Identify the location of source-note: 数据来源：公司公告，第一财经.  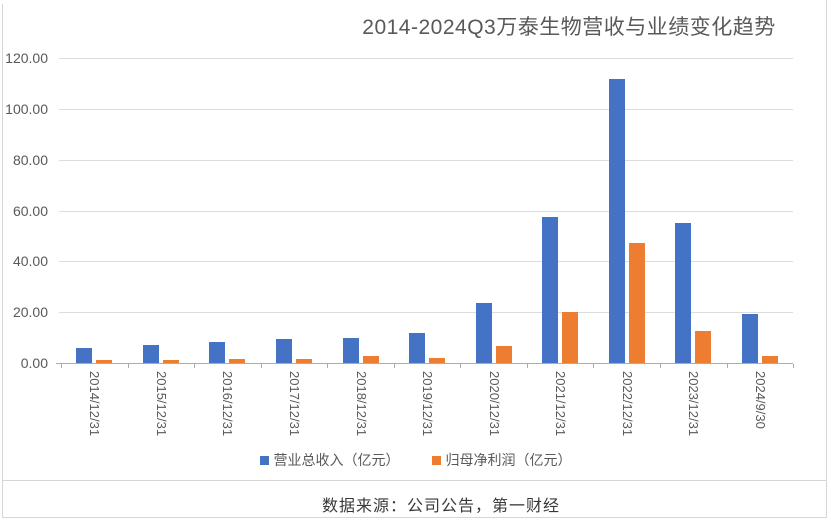
(441, 506).